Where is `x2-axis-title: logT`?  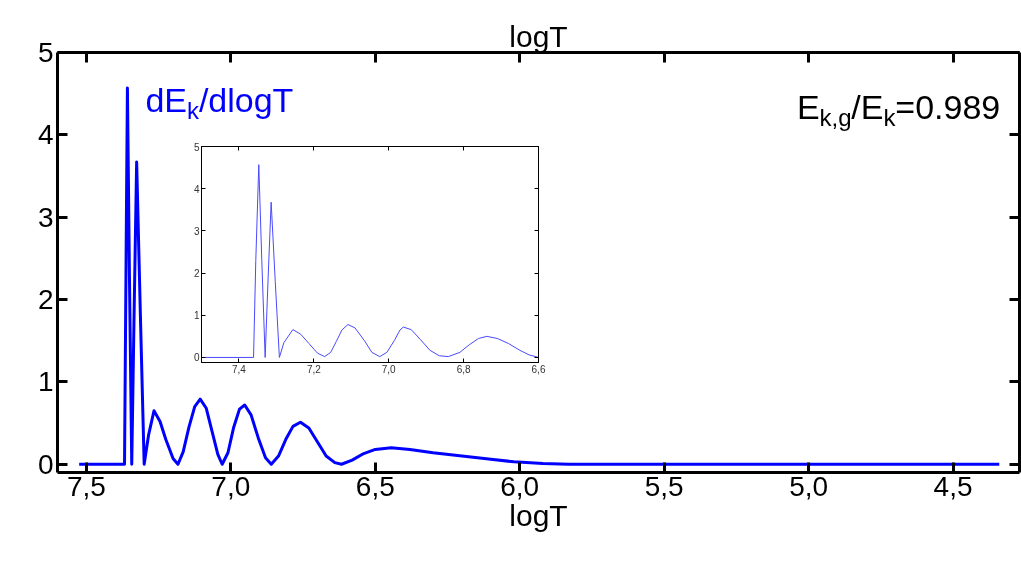 x2-axis-title: logT is located at coordinates (538, 36).